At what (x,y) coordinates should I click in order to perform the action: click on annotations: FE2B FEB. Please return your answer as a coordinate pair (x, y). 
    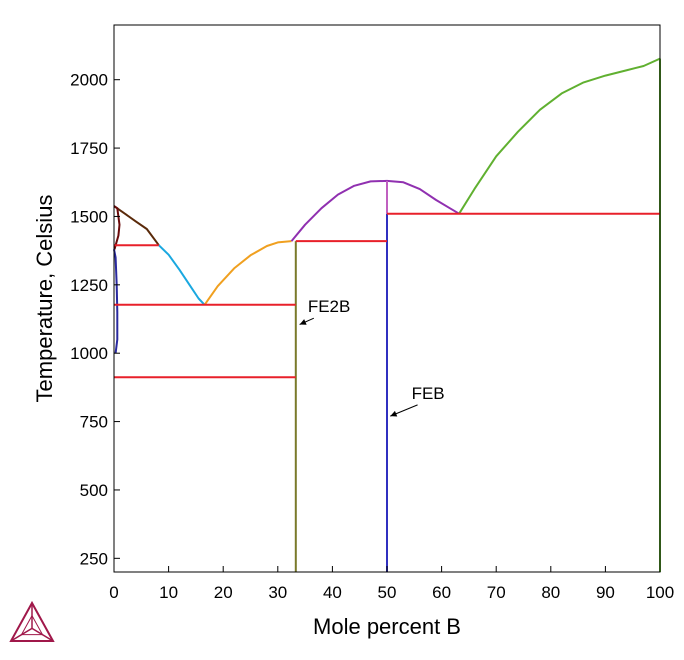
    Looking at the image, I should click on (372, 357).